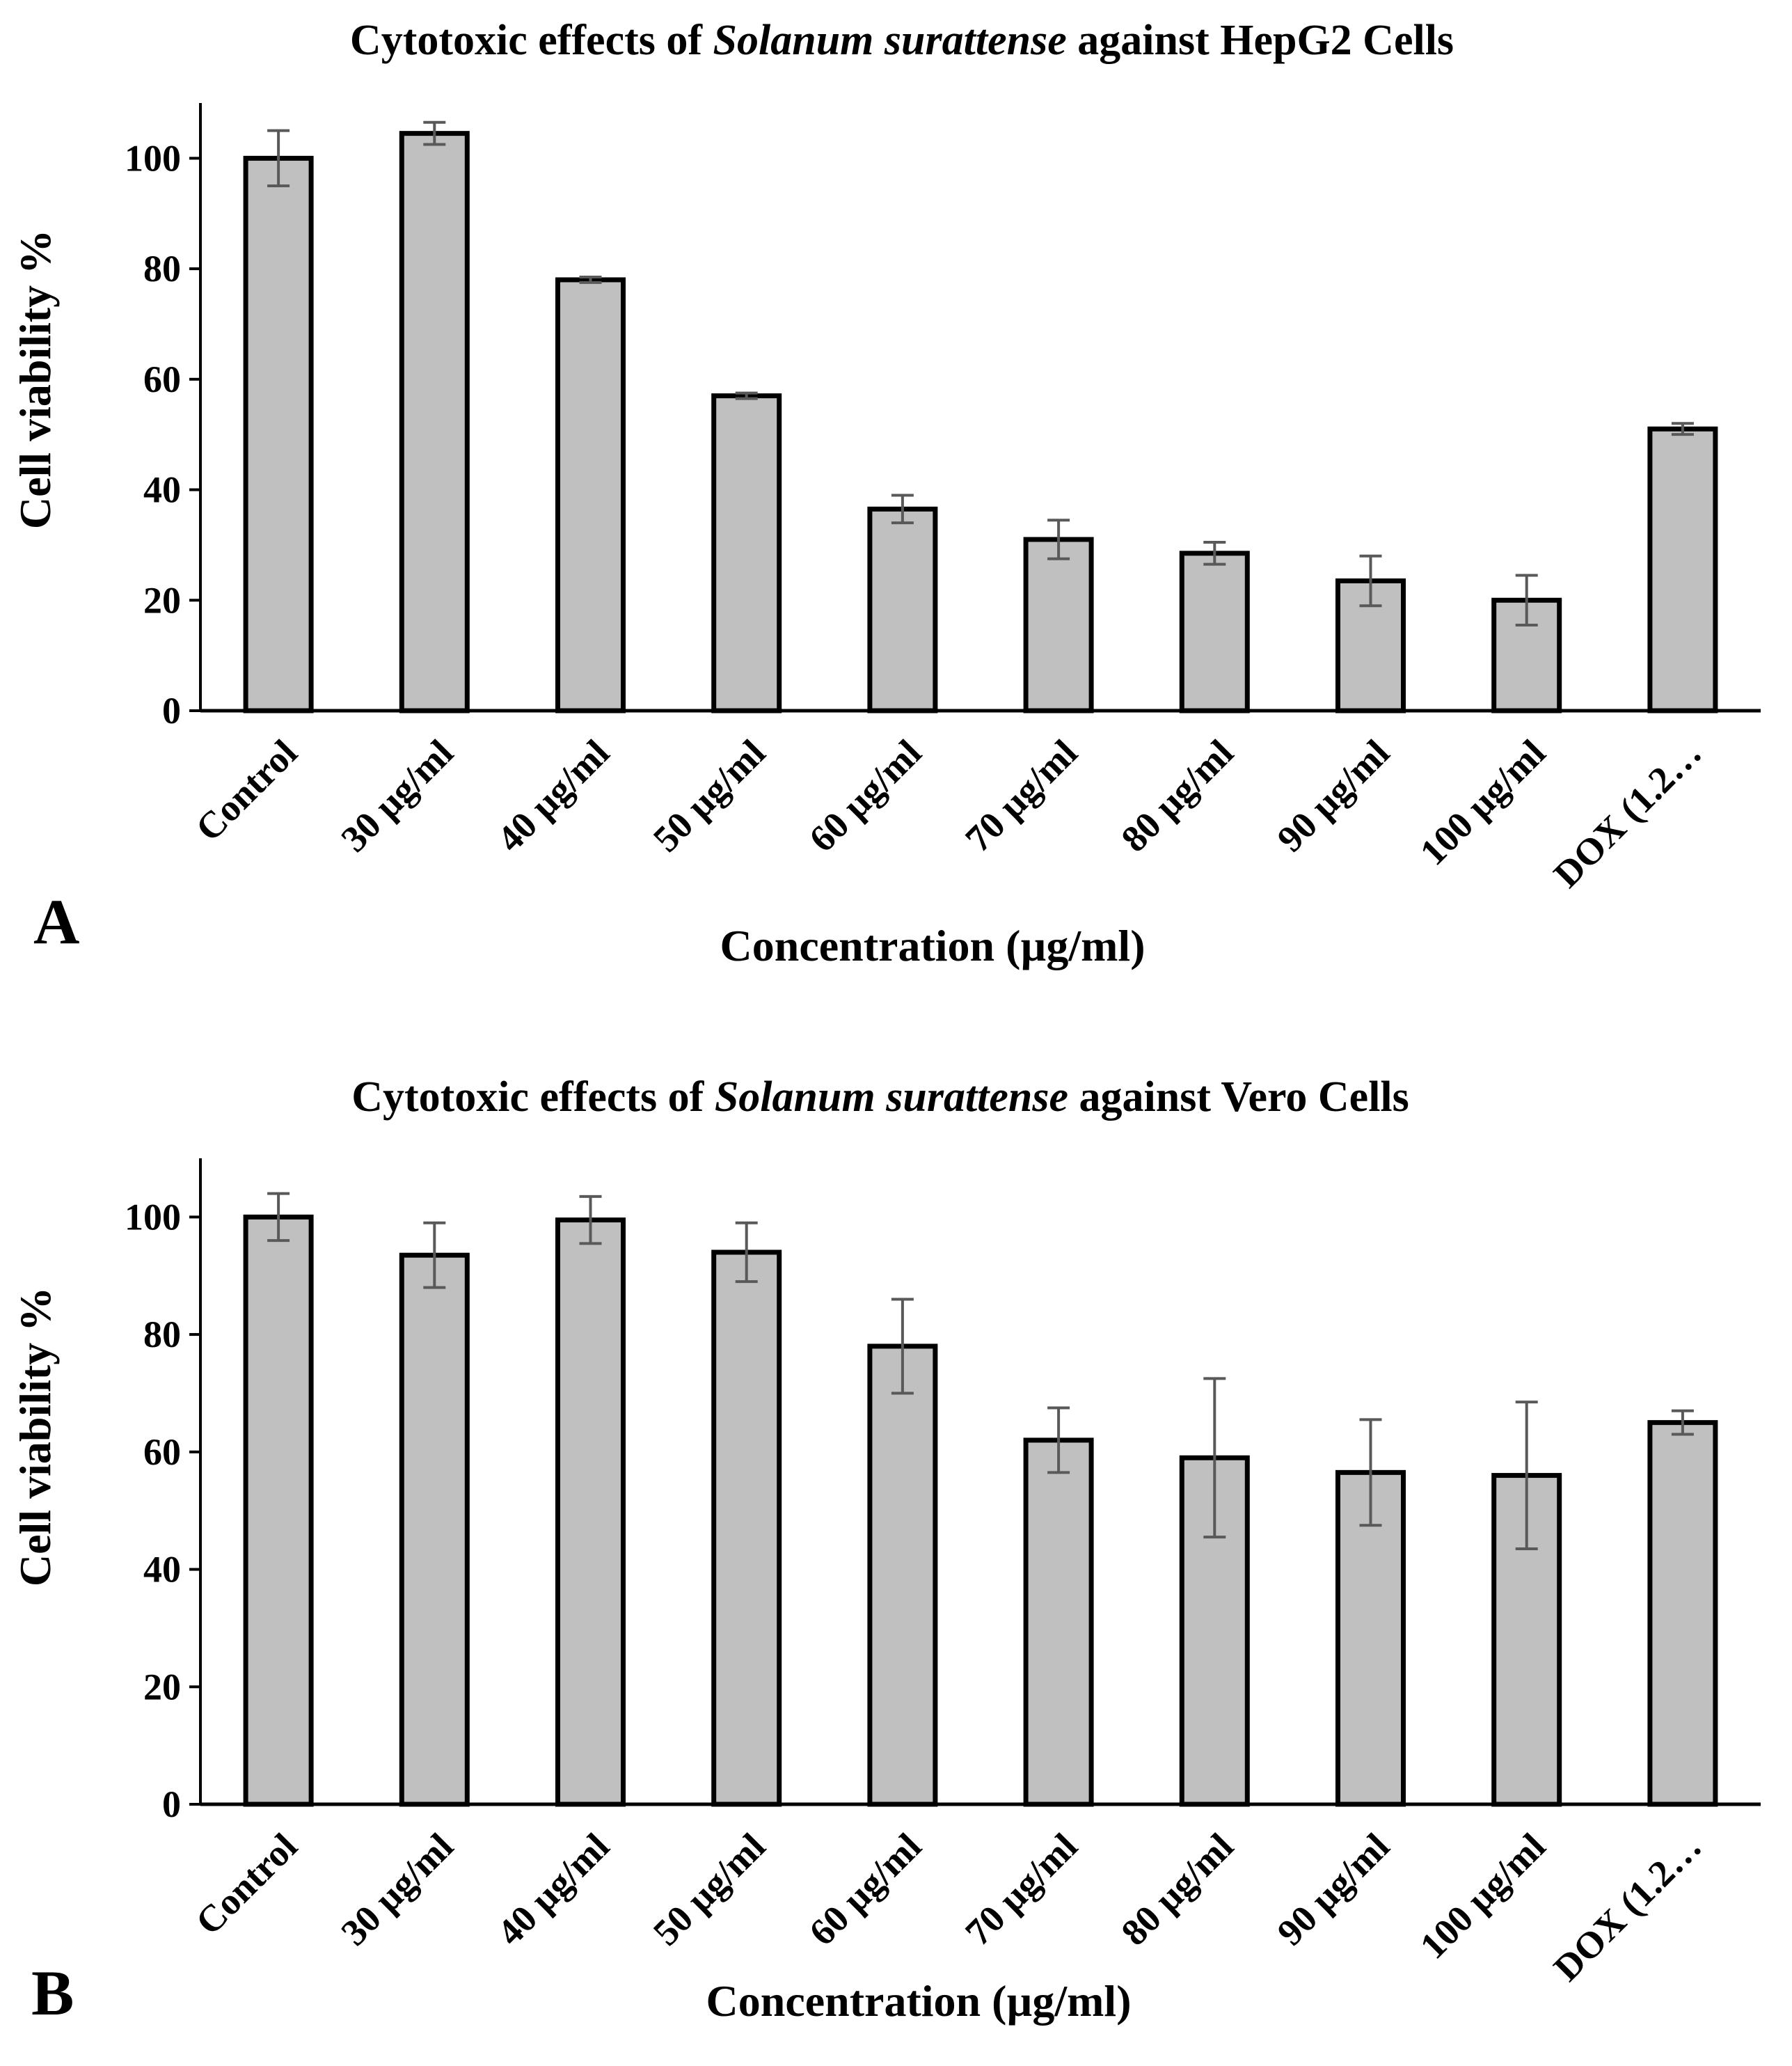 Image resolution: width=1792 pixels, height=2066 pixels. What do you see at coordinates (56, 921) in the screenshot?
I see `panel-label: A` at bounding box center [56, 921].